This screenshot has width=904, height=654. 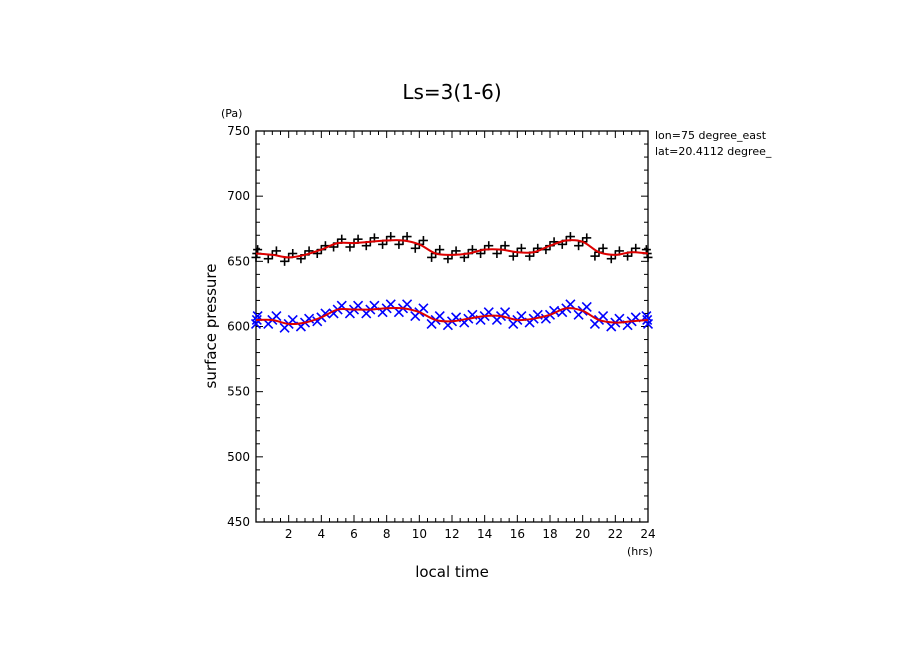 I want to click on y-tick-label: 500, so click(x=238, y=457).